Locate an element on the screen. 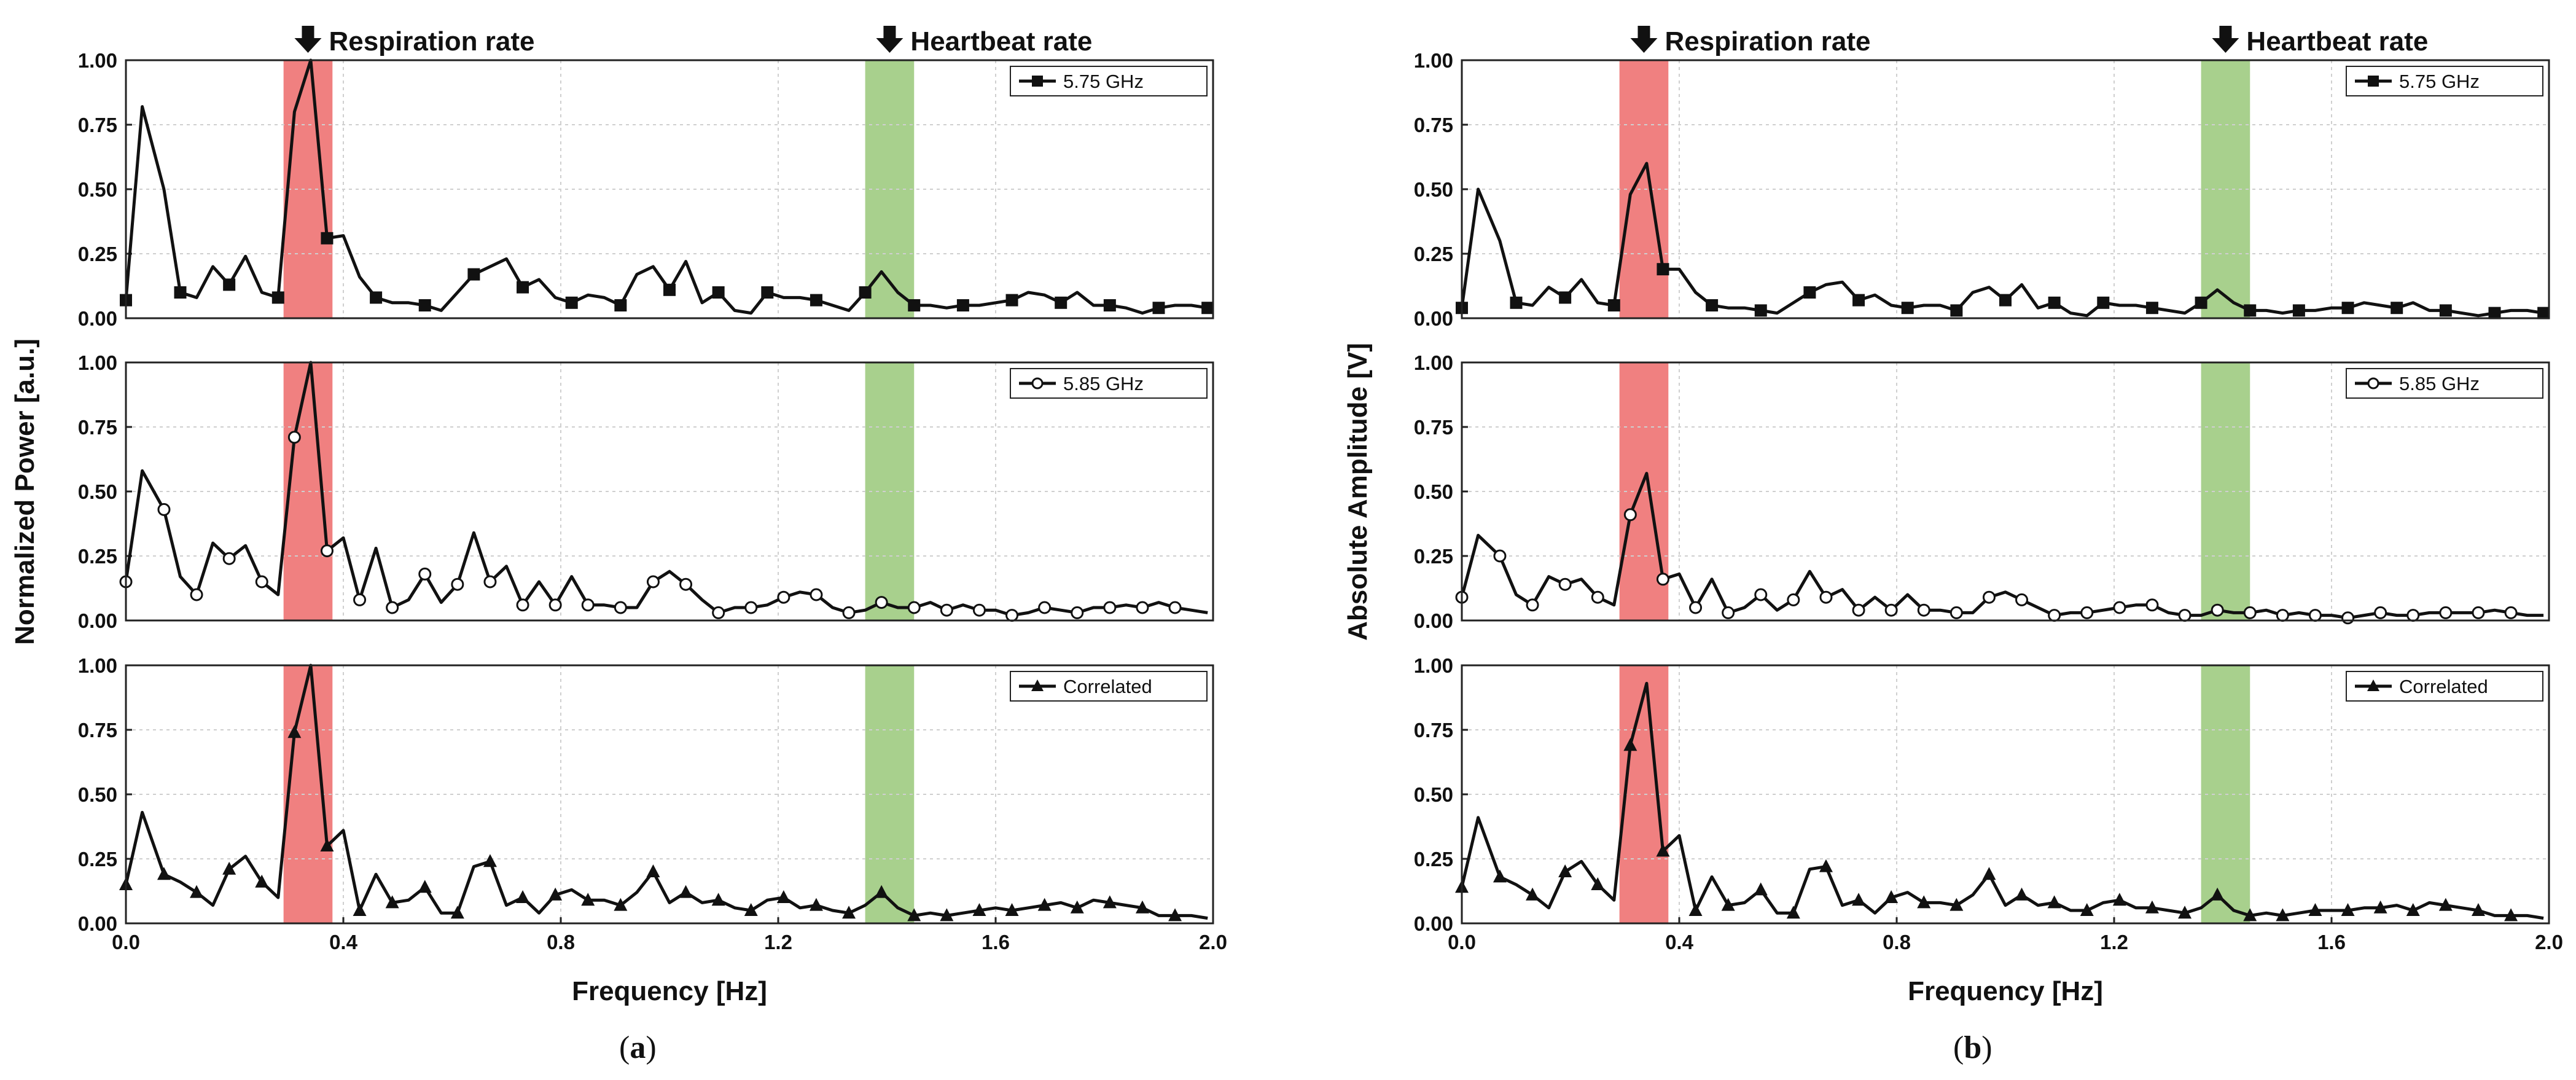  y-axis-label: Normalized Power [a.u.] is located at coordinates (25, 492).